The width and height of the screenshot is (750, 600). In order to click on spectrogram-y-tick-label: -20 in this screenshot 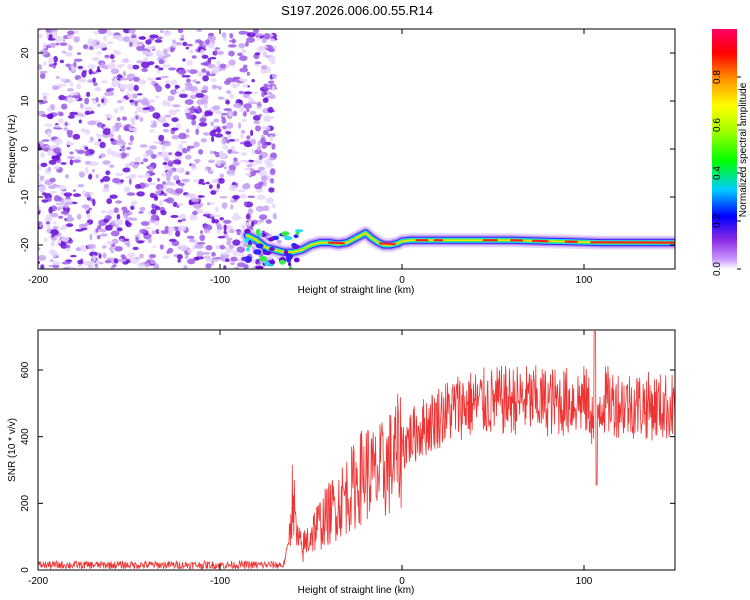, I will do `click(25, 244)`.